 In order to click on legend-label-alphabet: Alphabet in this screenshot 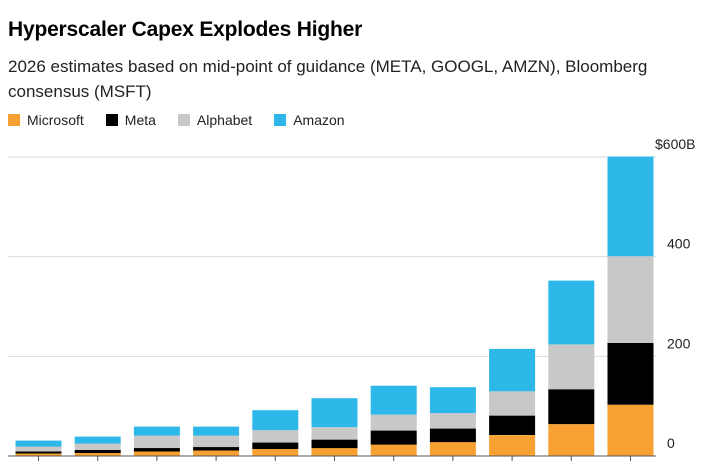, I will do `click(224, 120)`.